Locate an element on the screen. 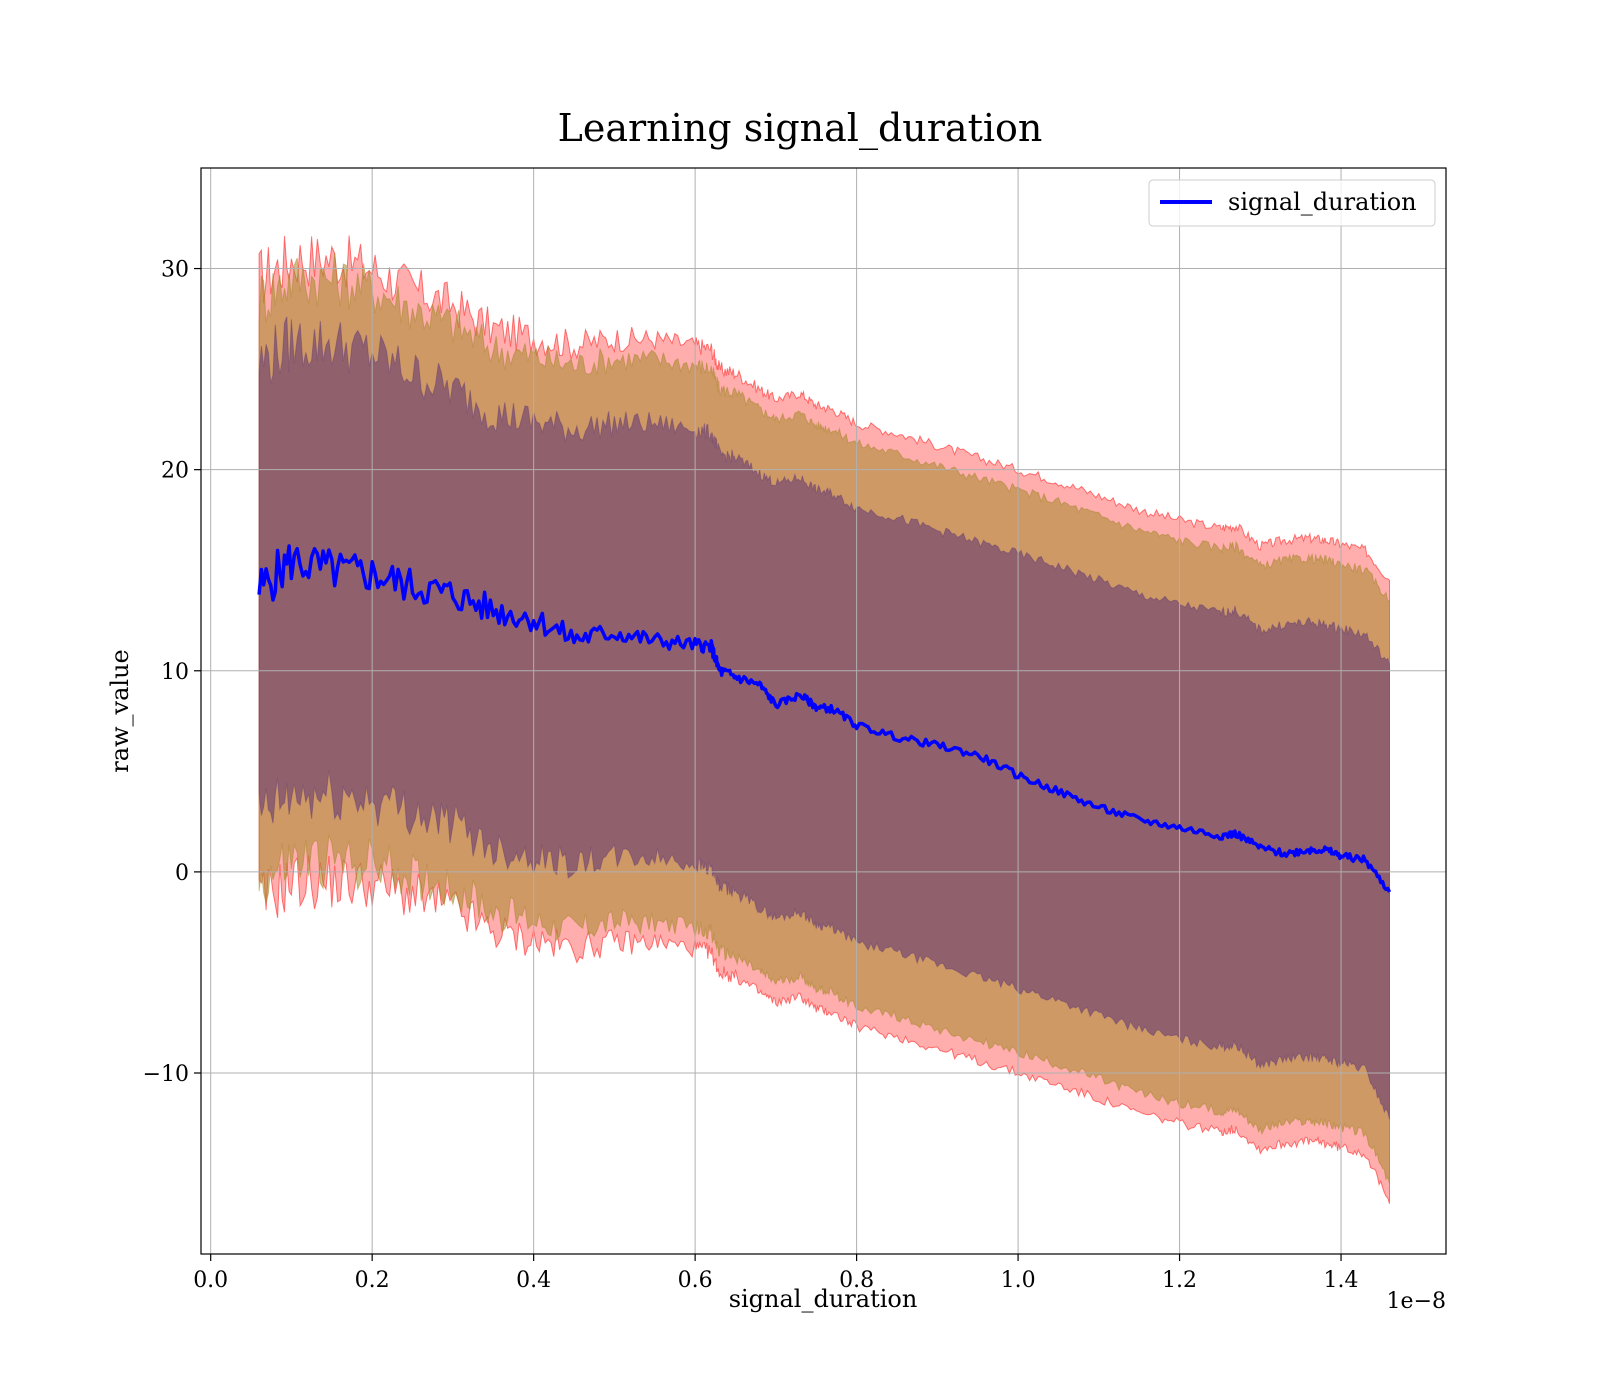  x-tick-label: 1.0 is located at coordinates (1018, 1280).